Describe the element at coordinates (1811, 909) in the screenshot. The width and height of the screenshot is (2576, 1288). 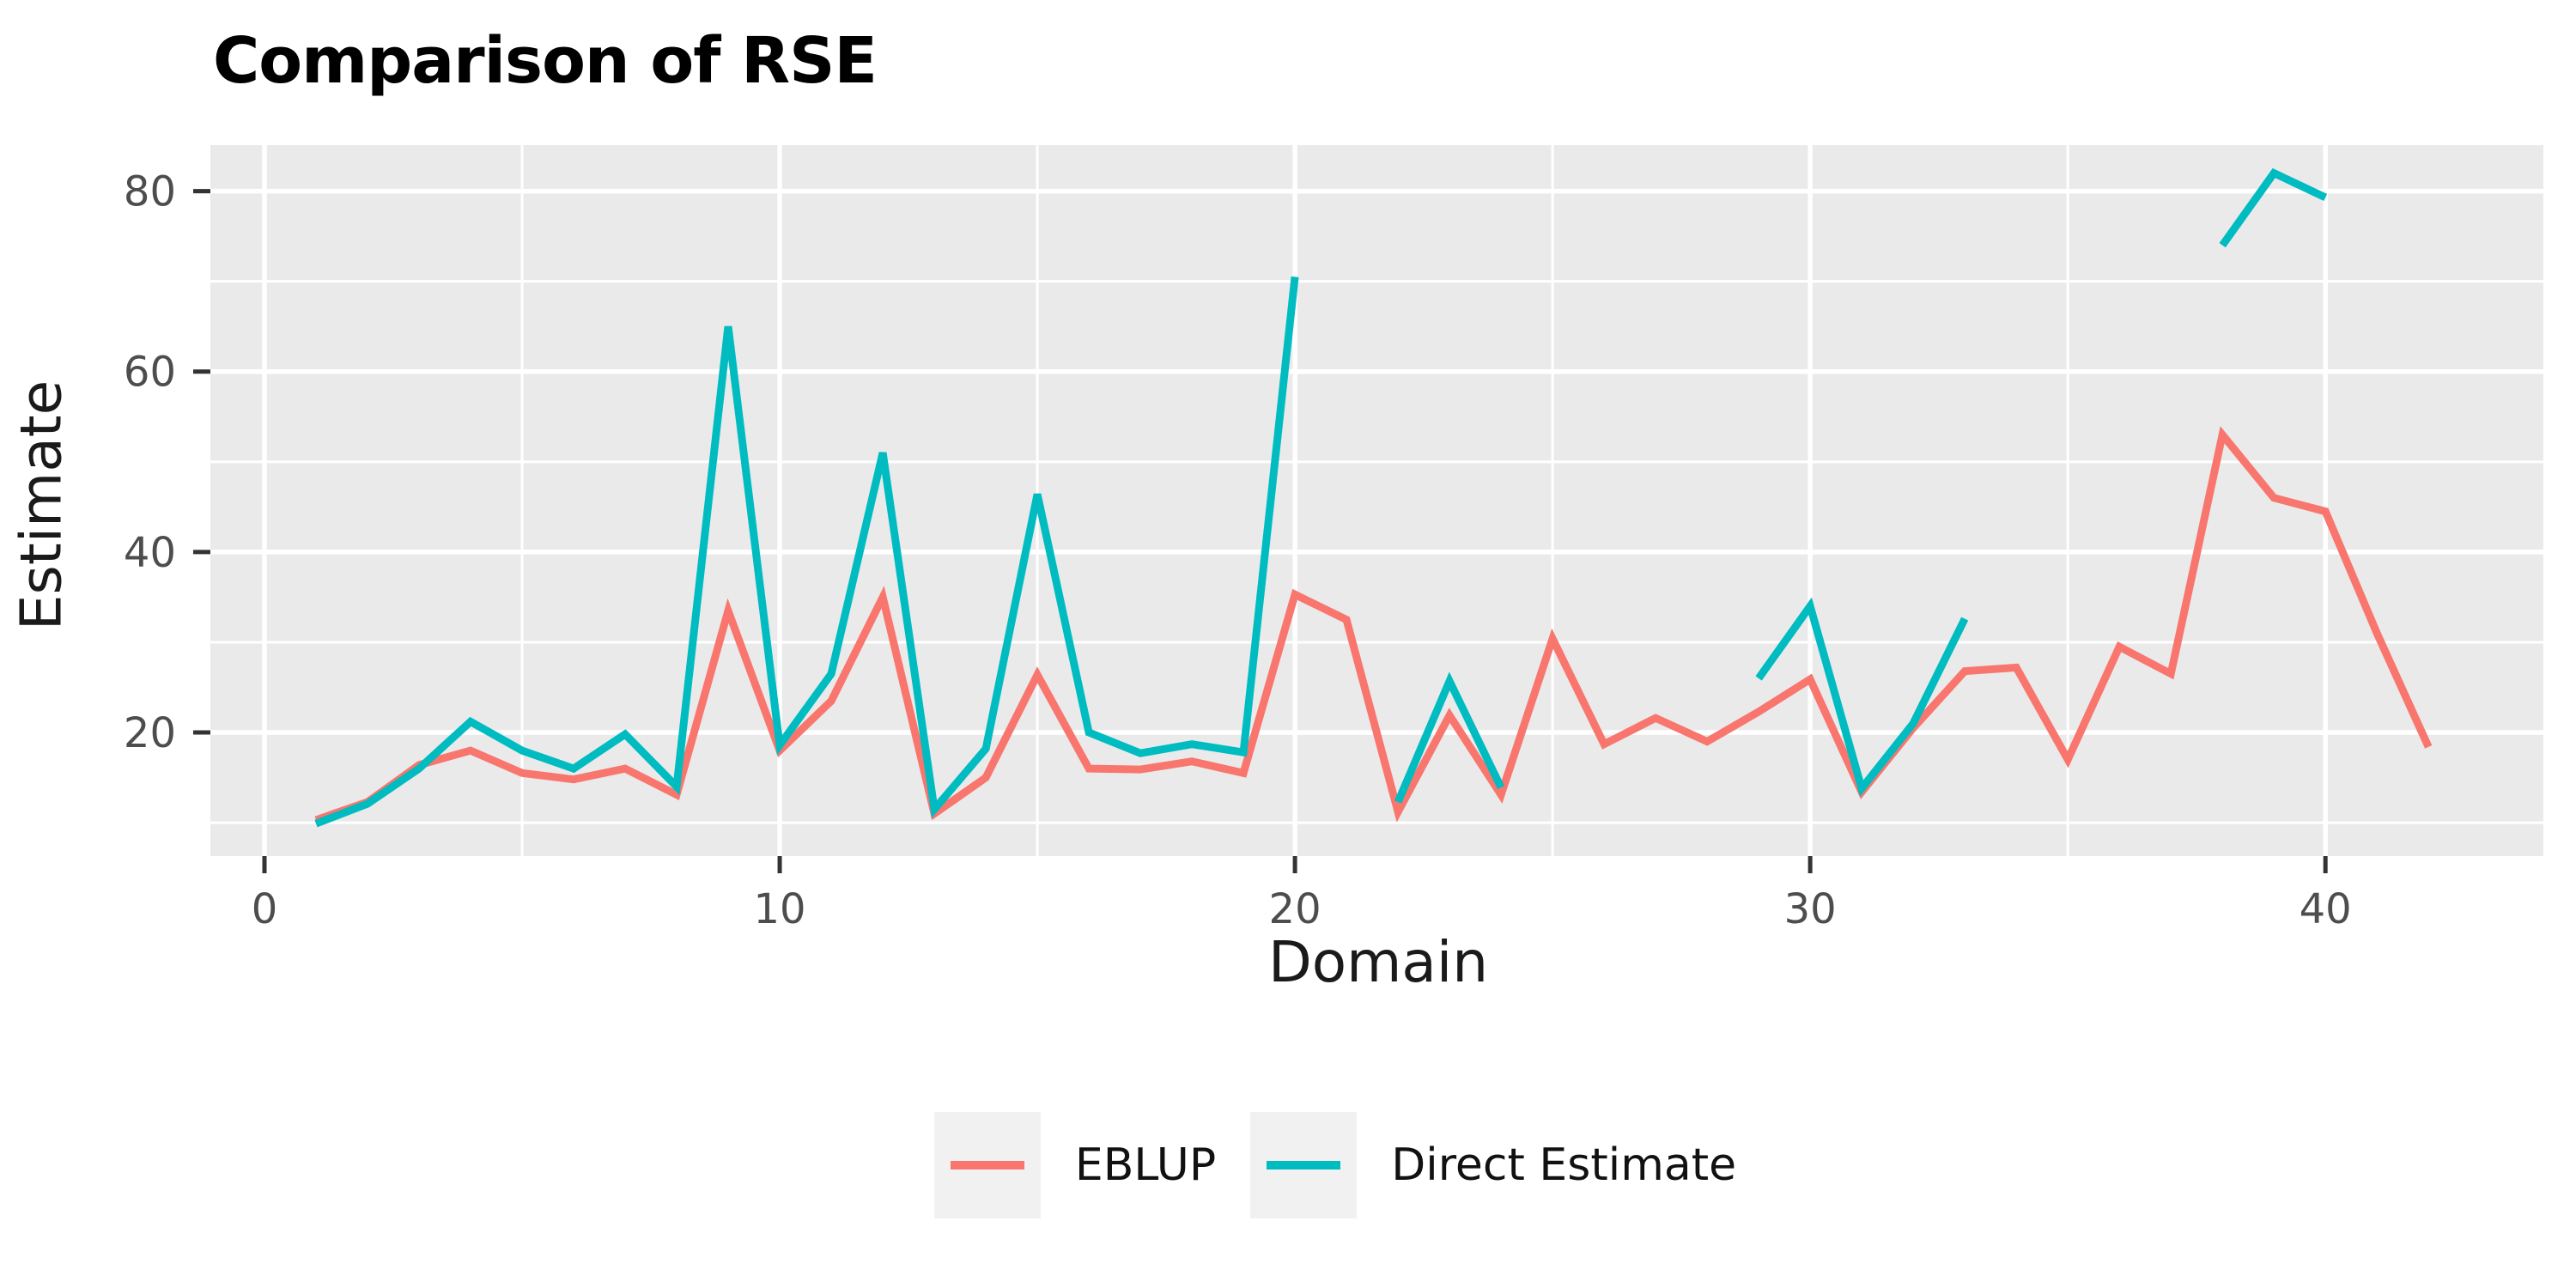
I see `x-tick-label: 30` at that location.